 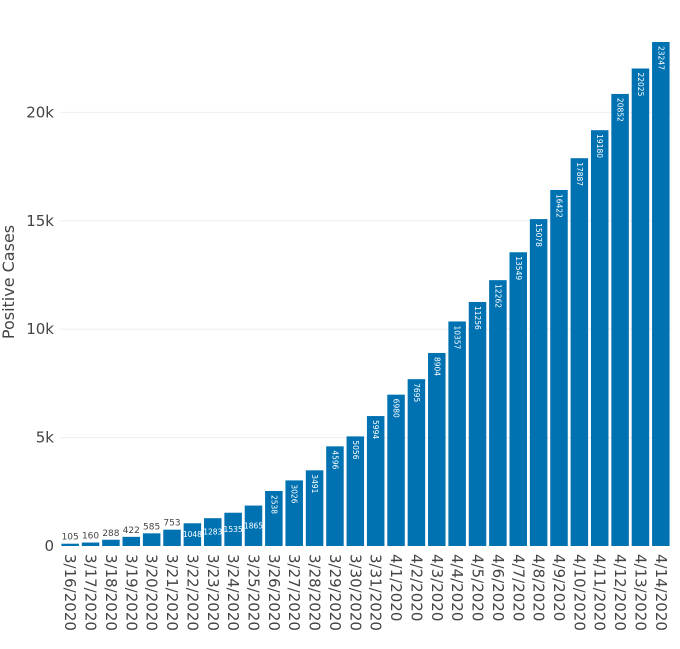 What do you see at coordinates (335, 592) in the screenshot?
I see `x-tick-label: 3/29/2020` at bounding box center [335, 592].